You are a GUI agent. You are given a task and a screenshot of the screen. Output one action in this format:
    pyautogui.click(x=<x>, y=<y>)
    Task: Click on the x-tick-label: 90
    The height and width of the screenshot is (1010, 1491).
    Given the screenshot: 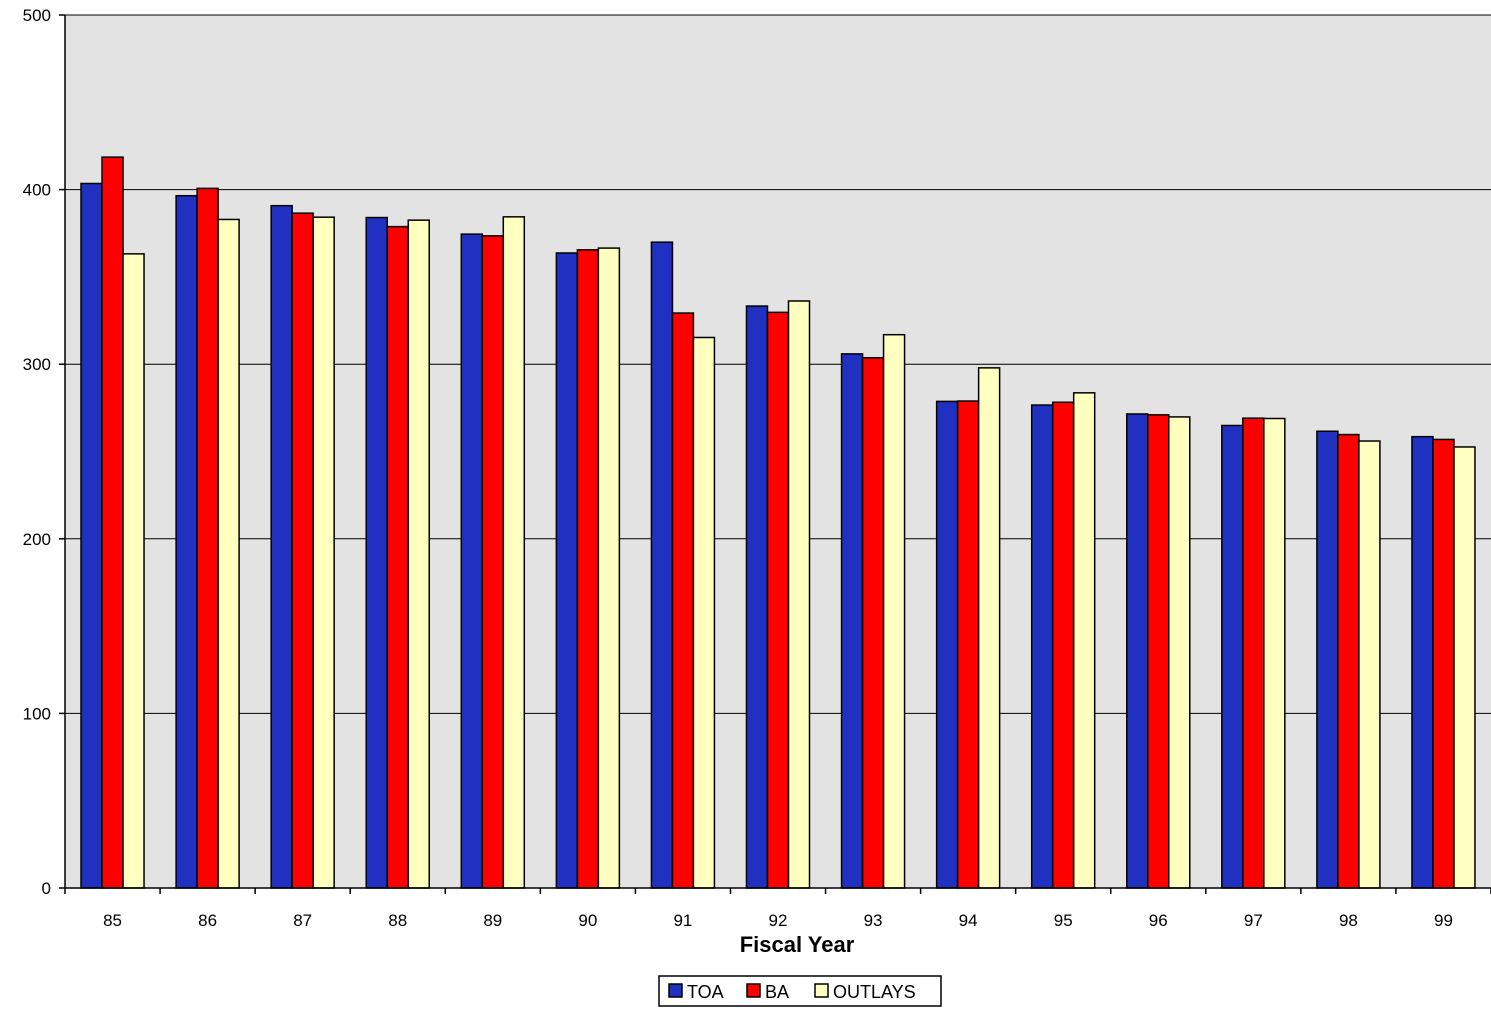 What is the action you would take?
    pyautogui.click(x=587, y=920)
    